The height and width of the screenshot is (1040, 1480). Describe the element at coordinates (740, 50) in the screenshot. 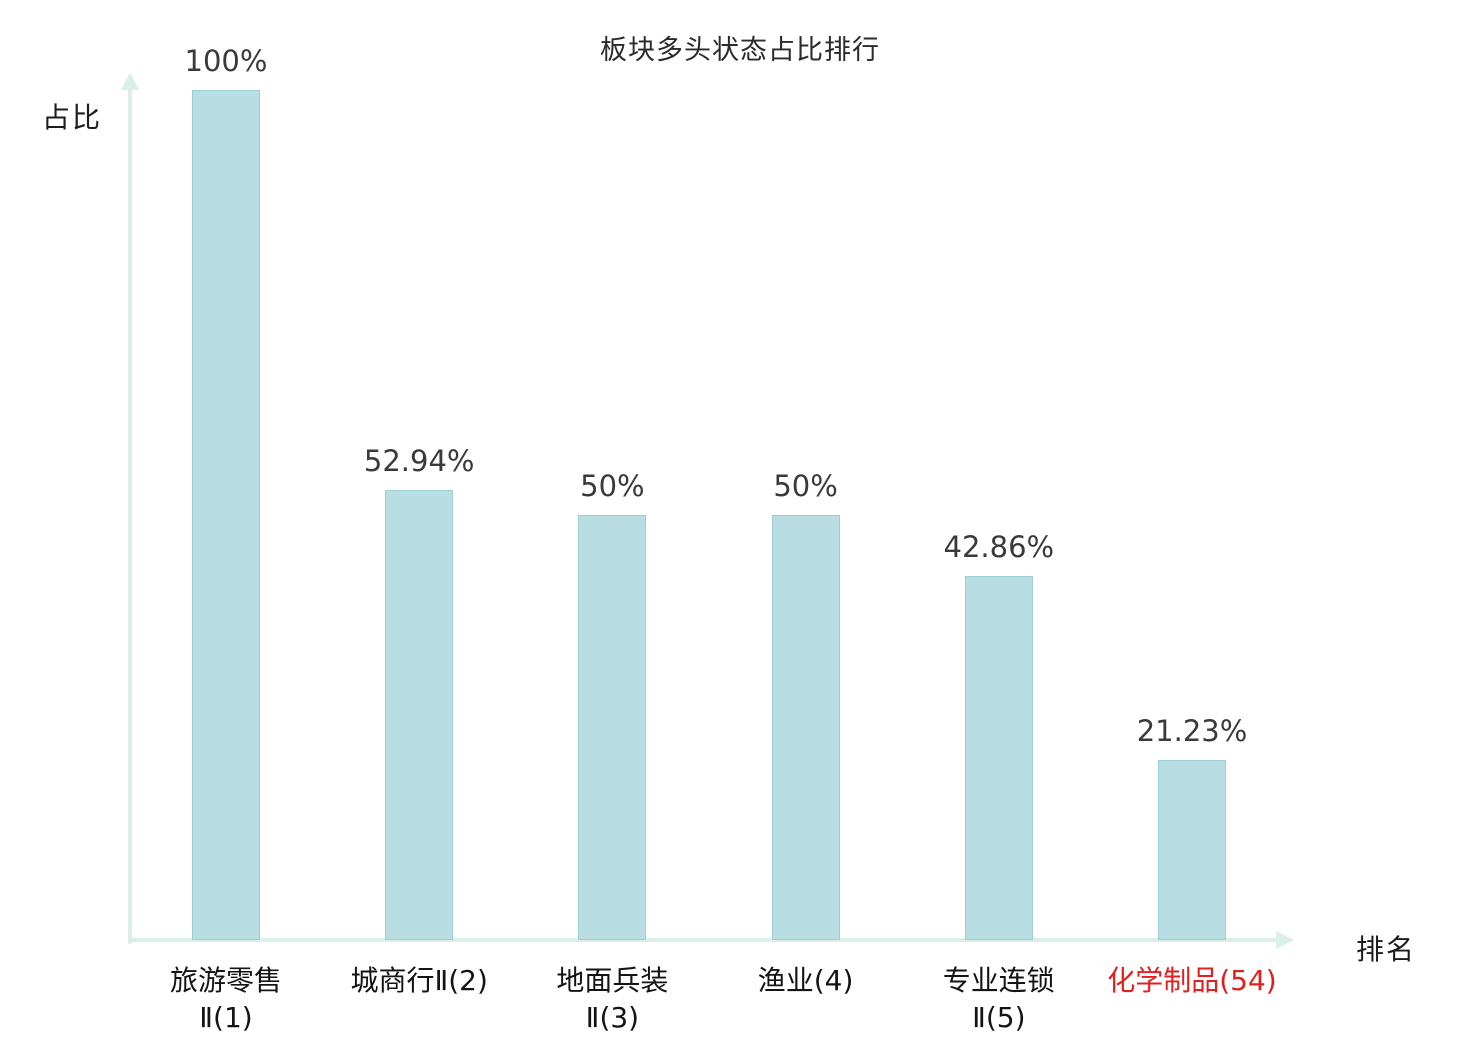

I see `chart-title: 板块多头状态占比排行` at that location.